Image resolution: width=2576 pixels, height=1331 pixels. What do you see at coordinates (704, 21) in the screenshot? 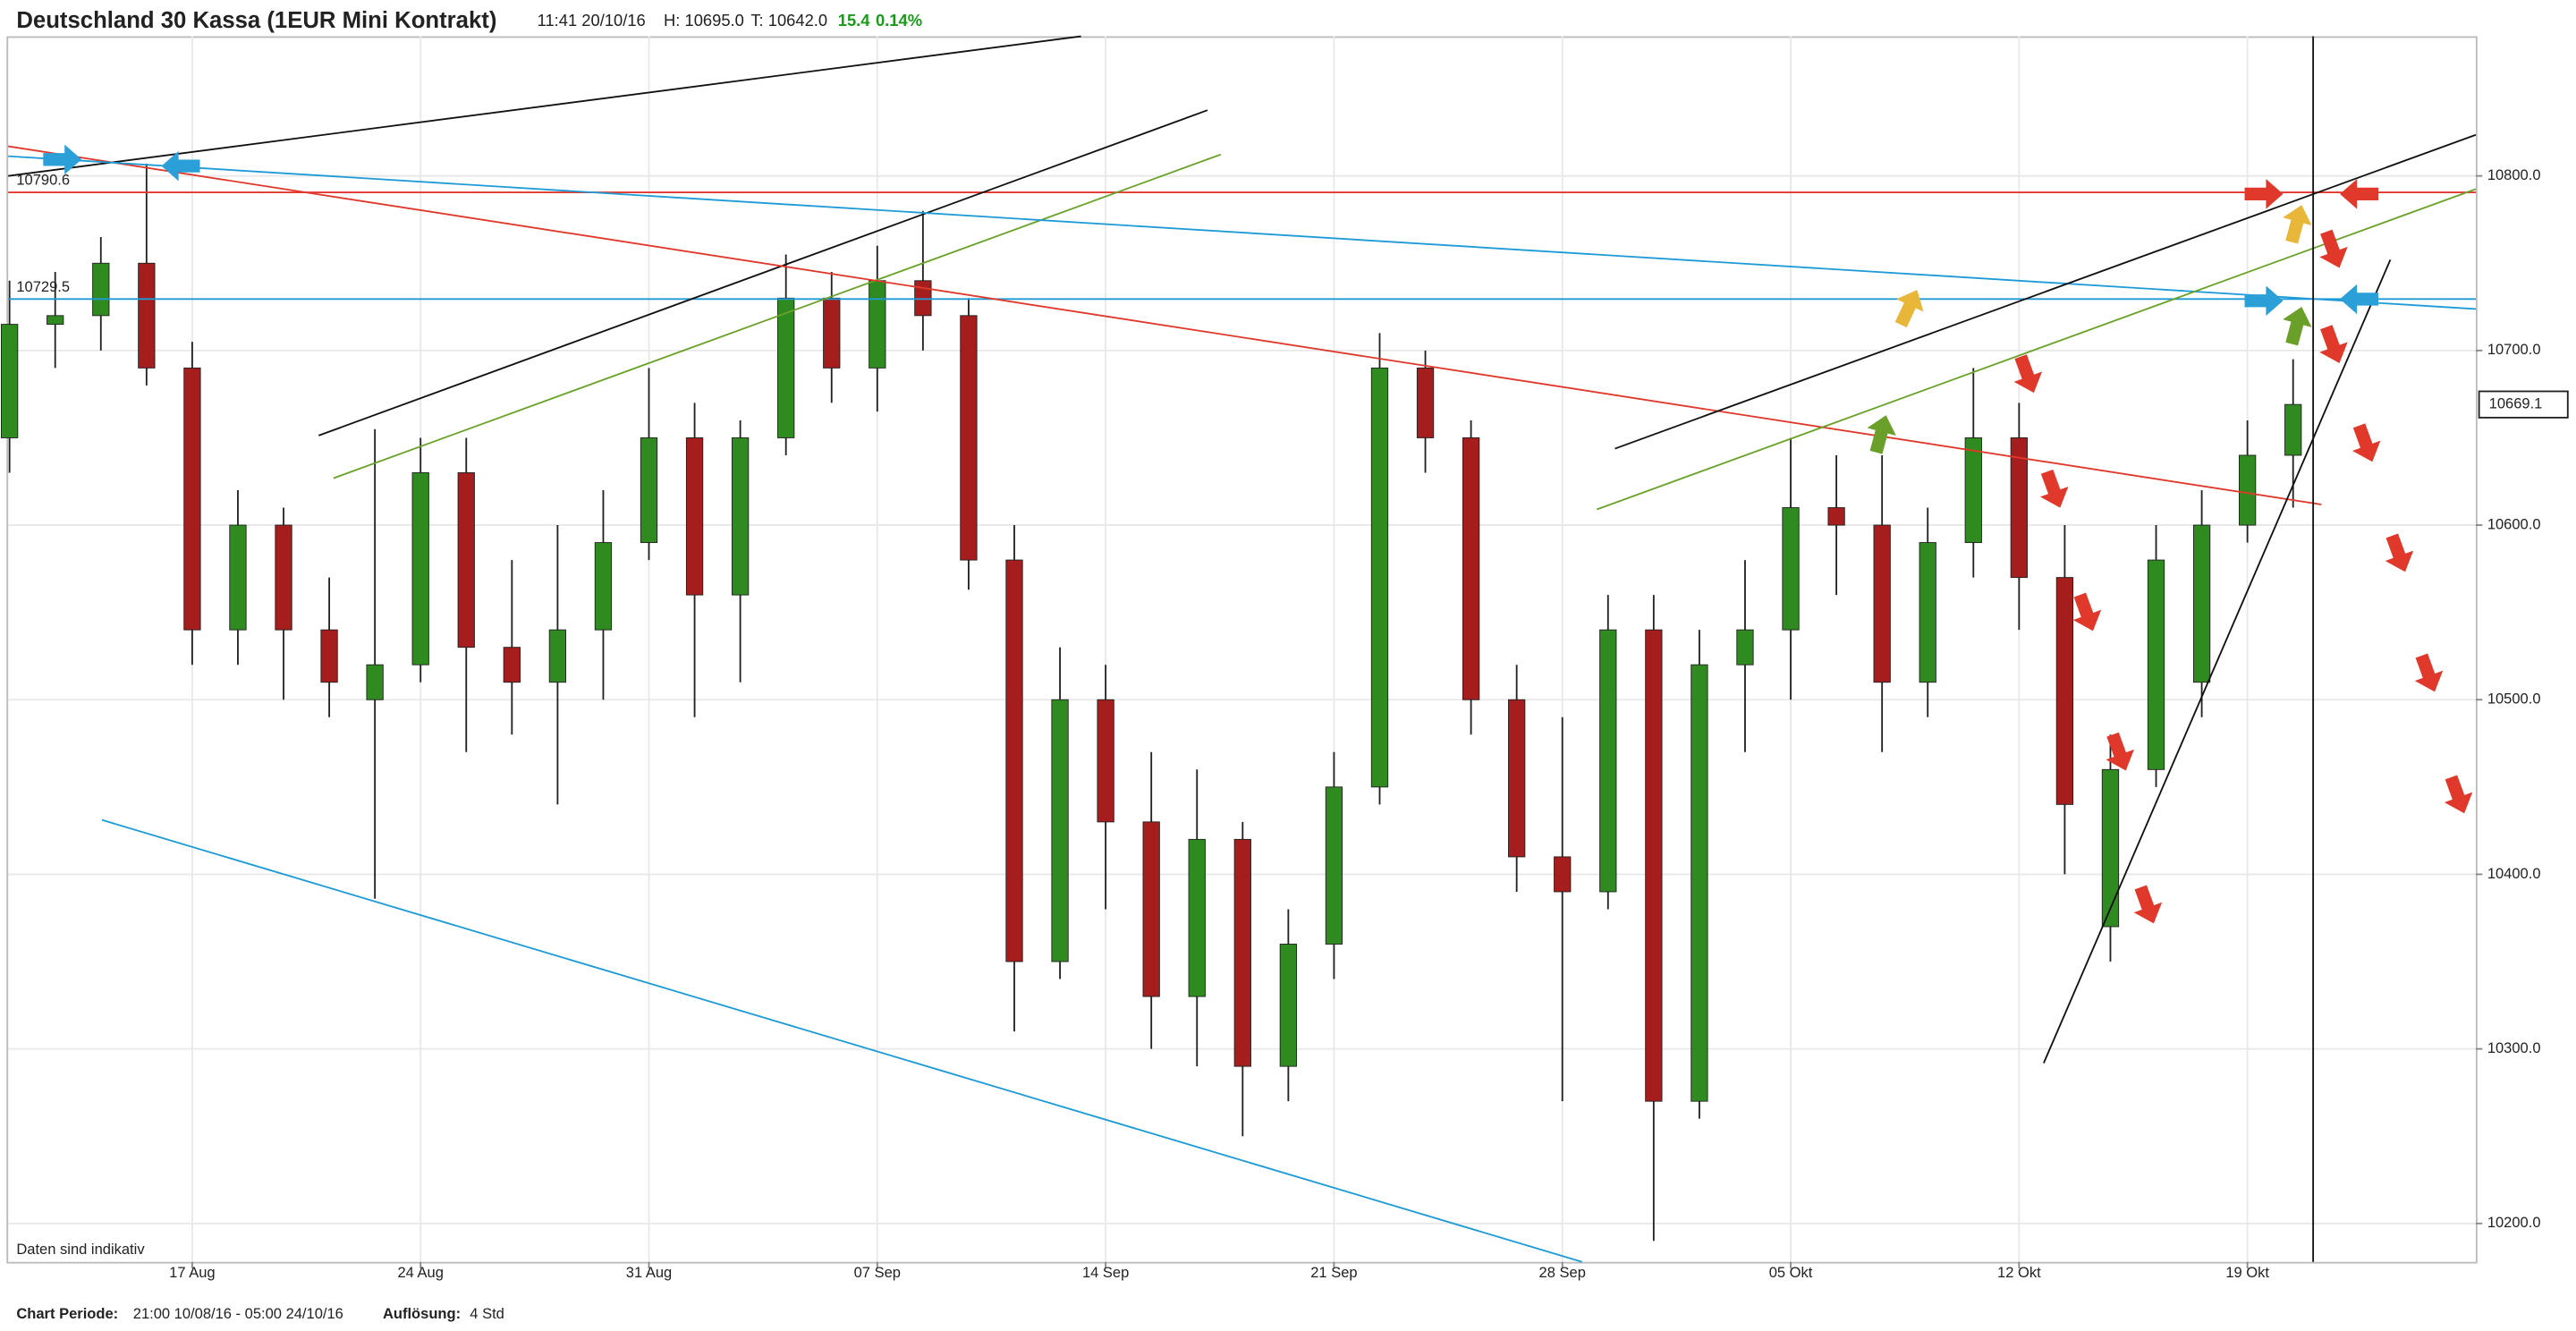
I see `high: H: 10695.0` at bounding box center [704, 21].